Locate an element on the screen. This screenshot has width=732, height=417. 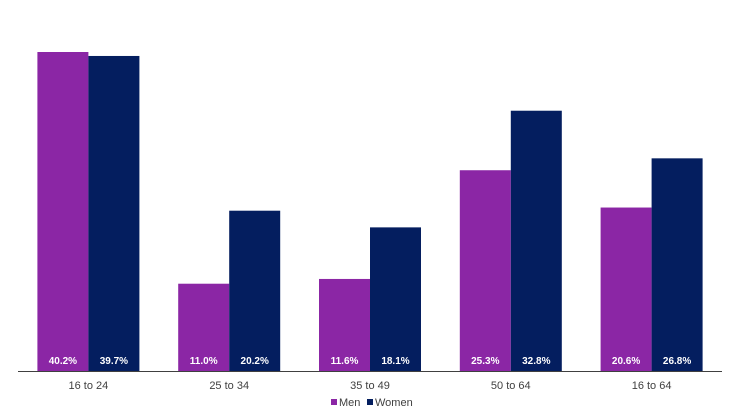
legend-swatch-men is located at coordinates (334, 402).